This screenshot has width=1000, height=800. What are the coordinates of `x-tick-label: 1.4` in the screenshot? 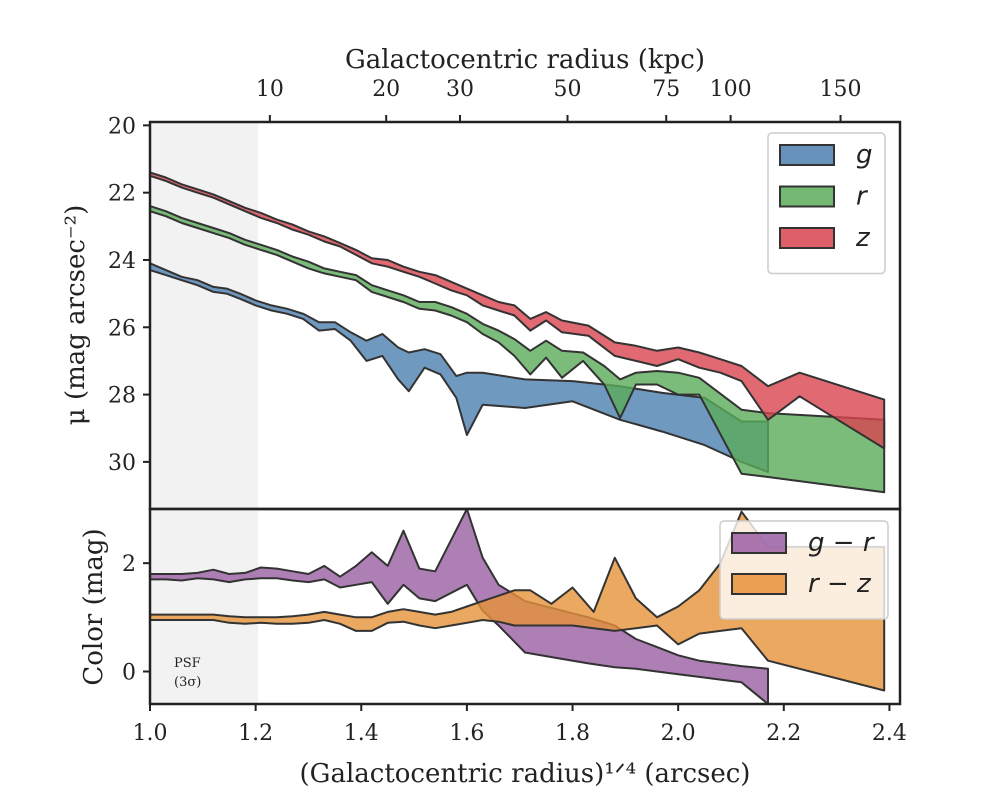 It's located at (361, 733).